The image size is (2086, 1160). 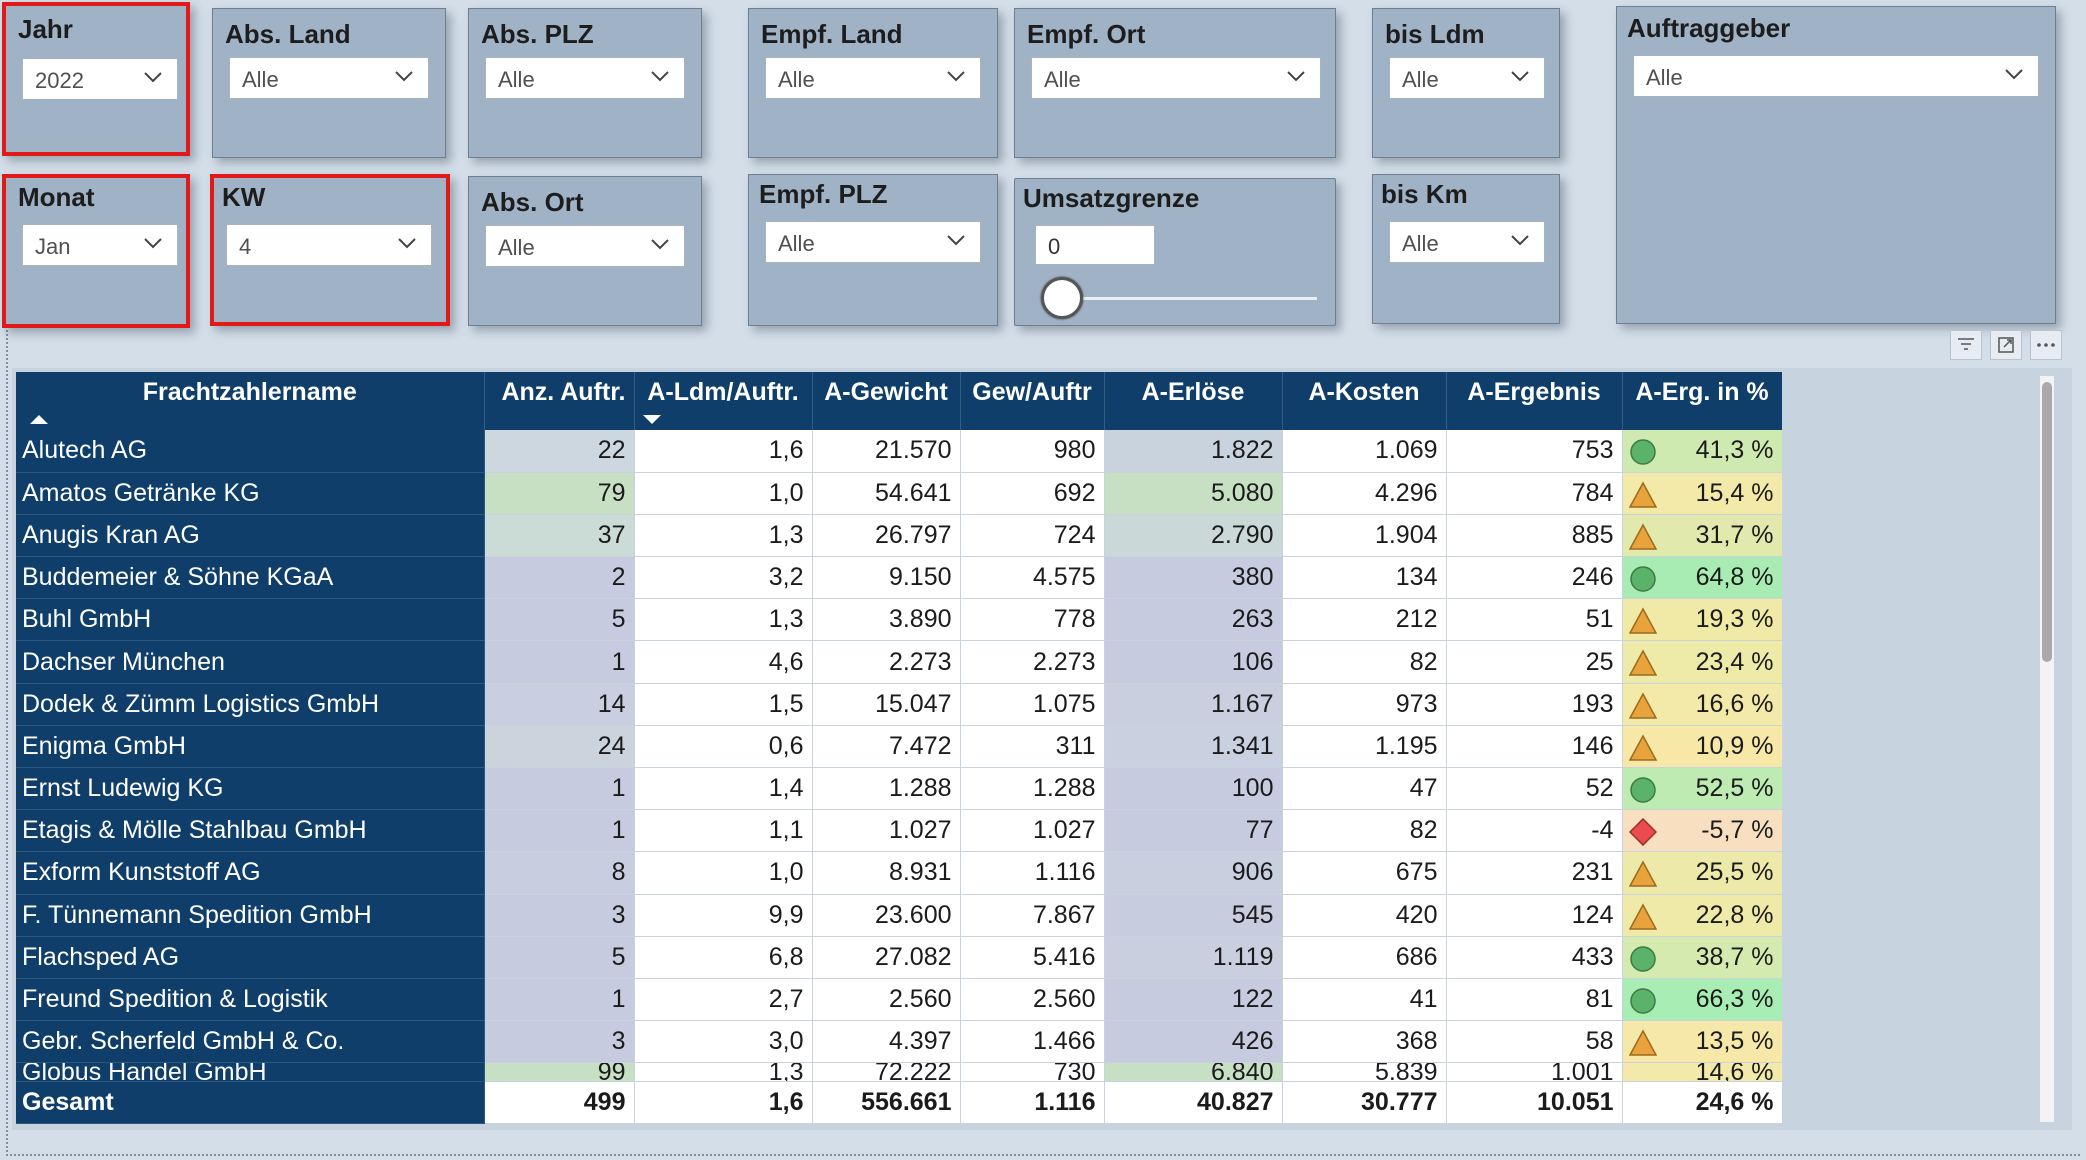 What do you see at coordinates (1534, 401) in the screenshot?
I see `column-header-a-ergebnis: A-Ergebnis` at bounding box center [1534, 401].